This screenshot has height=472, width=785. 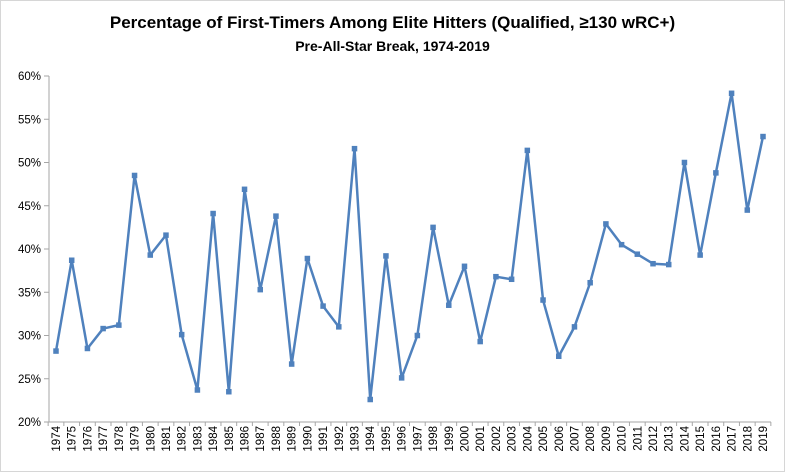 I want to click on y-tick-label: 20%, so click(x=29, y=423).